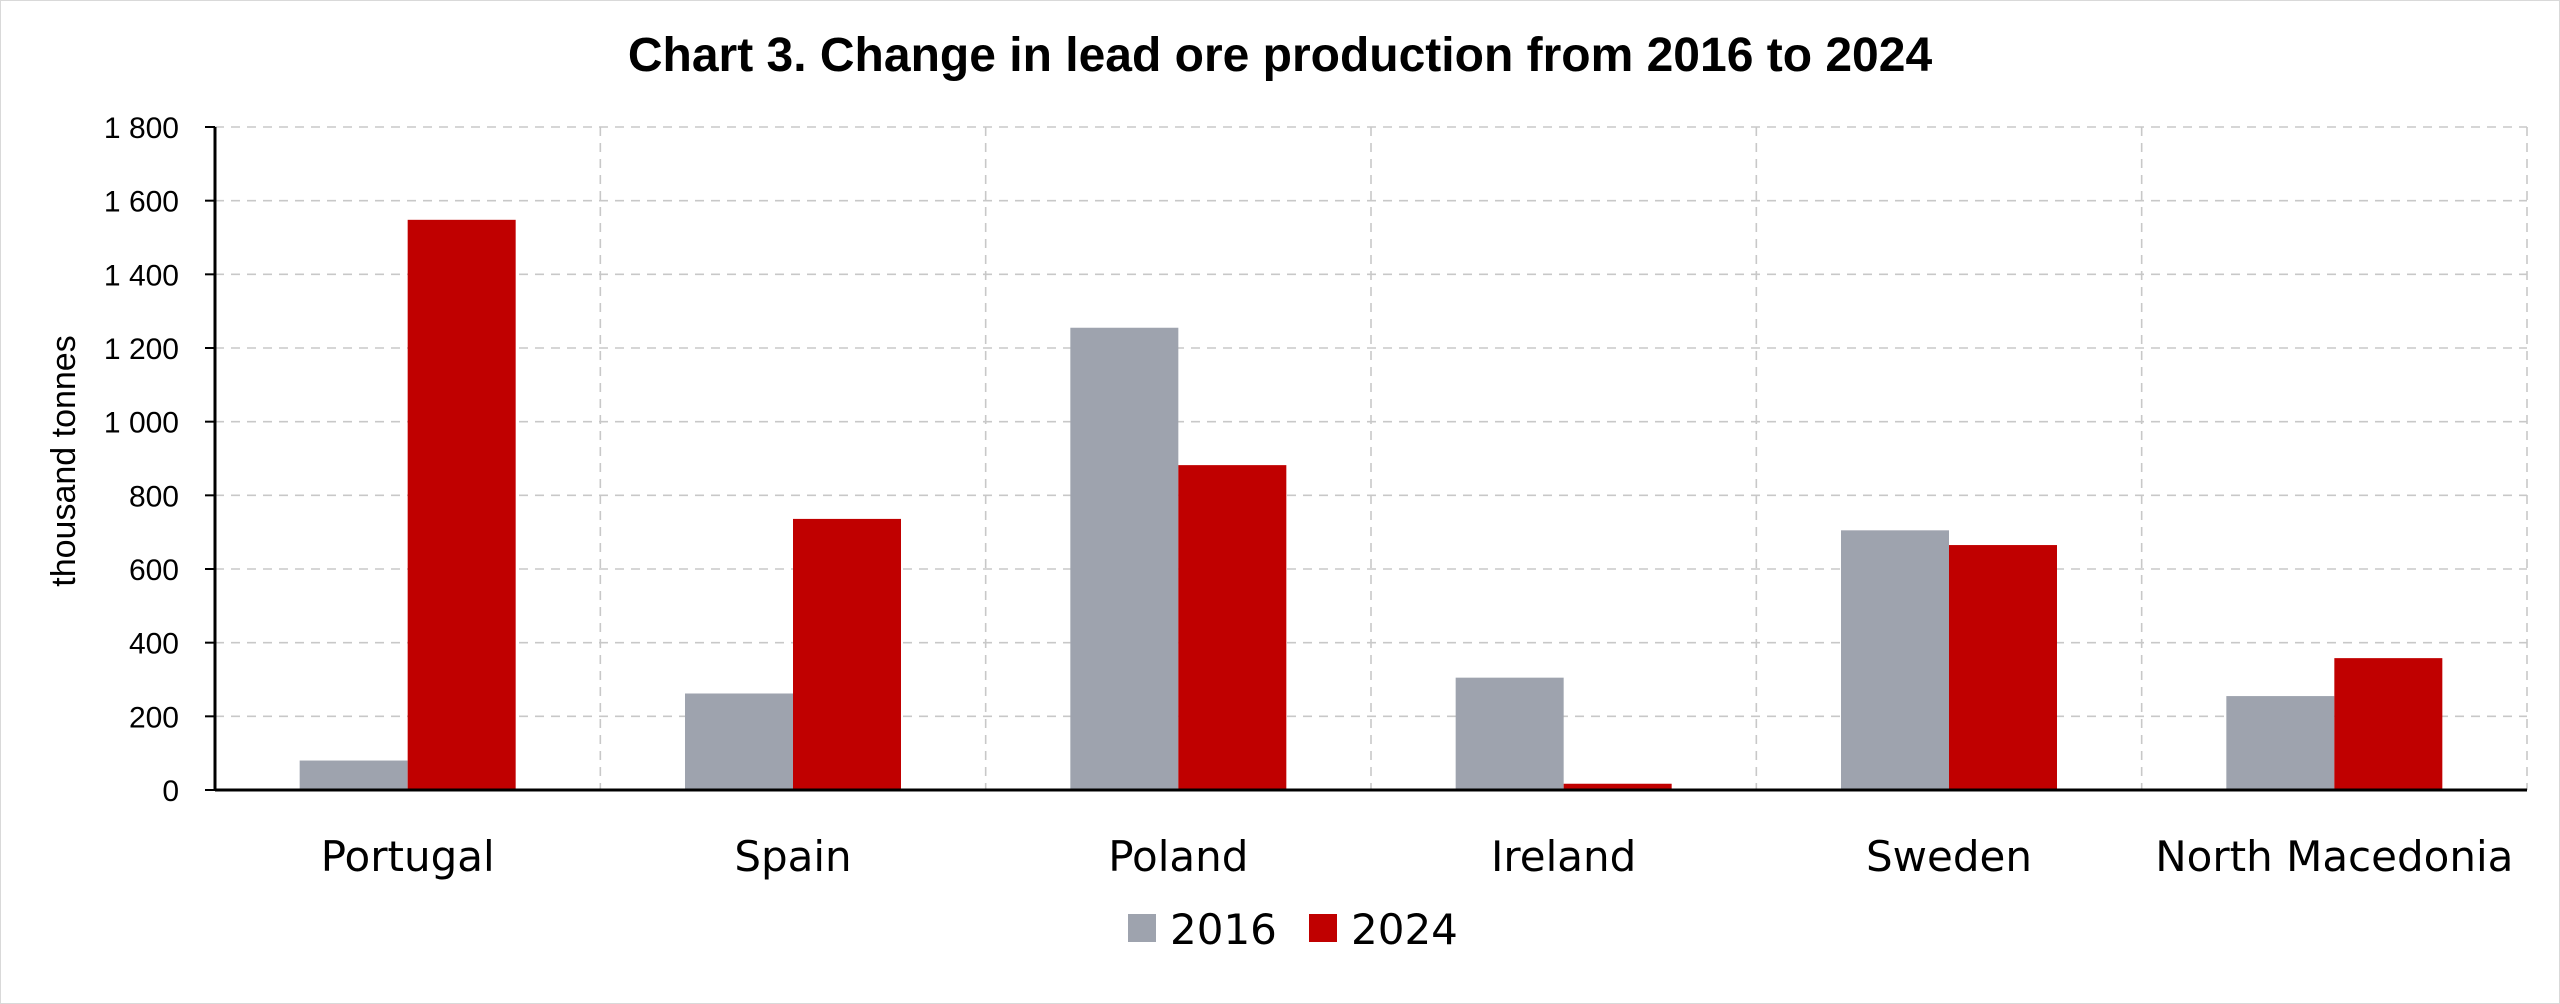 The height and width of the screenshot is (1004, 2560). I want to click on legend-swatch-2016, so click(1142, 928).